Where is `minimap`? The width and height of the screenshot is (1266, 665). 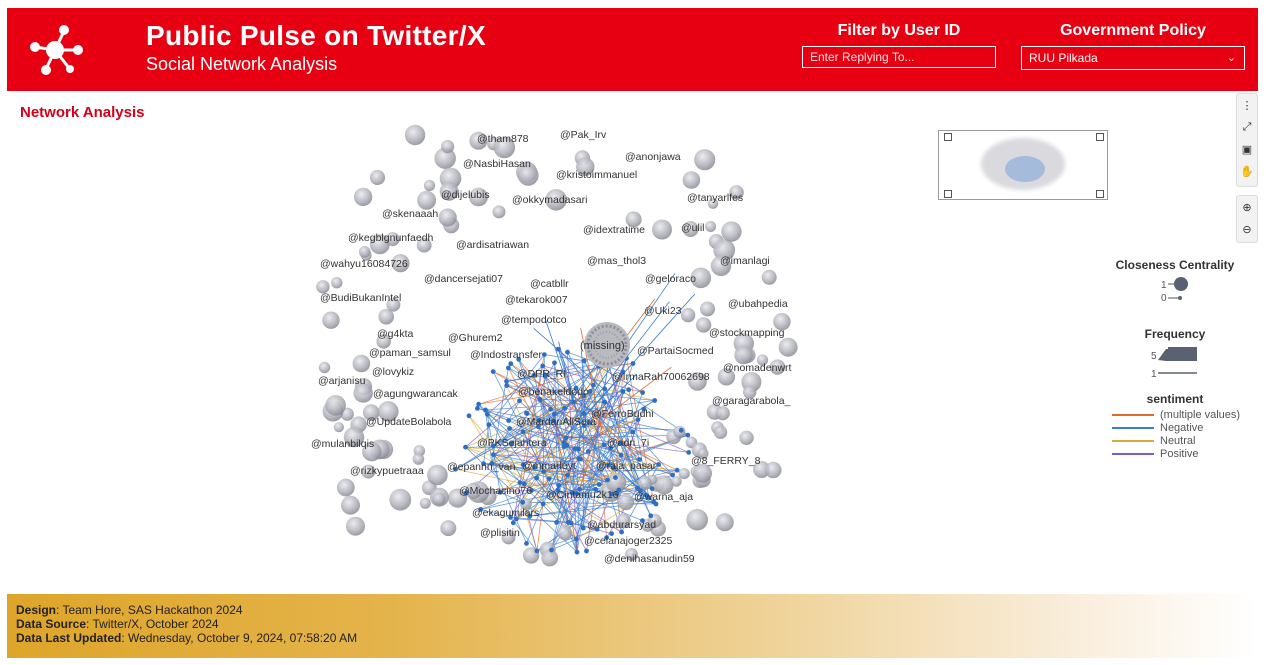
minimap is located at coordinates (1023, 165).